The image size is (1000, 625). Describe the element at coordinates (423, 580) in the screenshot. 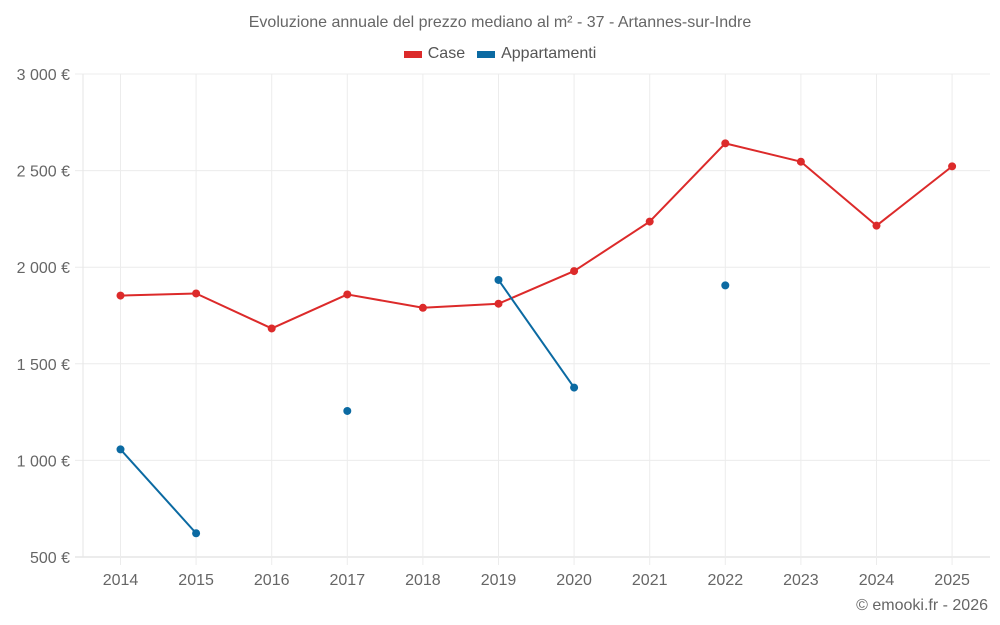

I see `x-tick-label: 2018` at that location.